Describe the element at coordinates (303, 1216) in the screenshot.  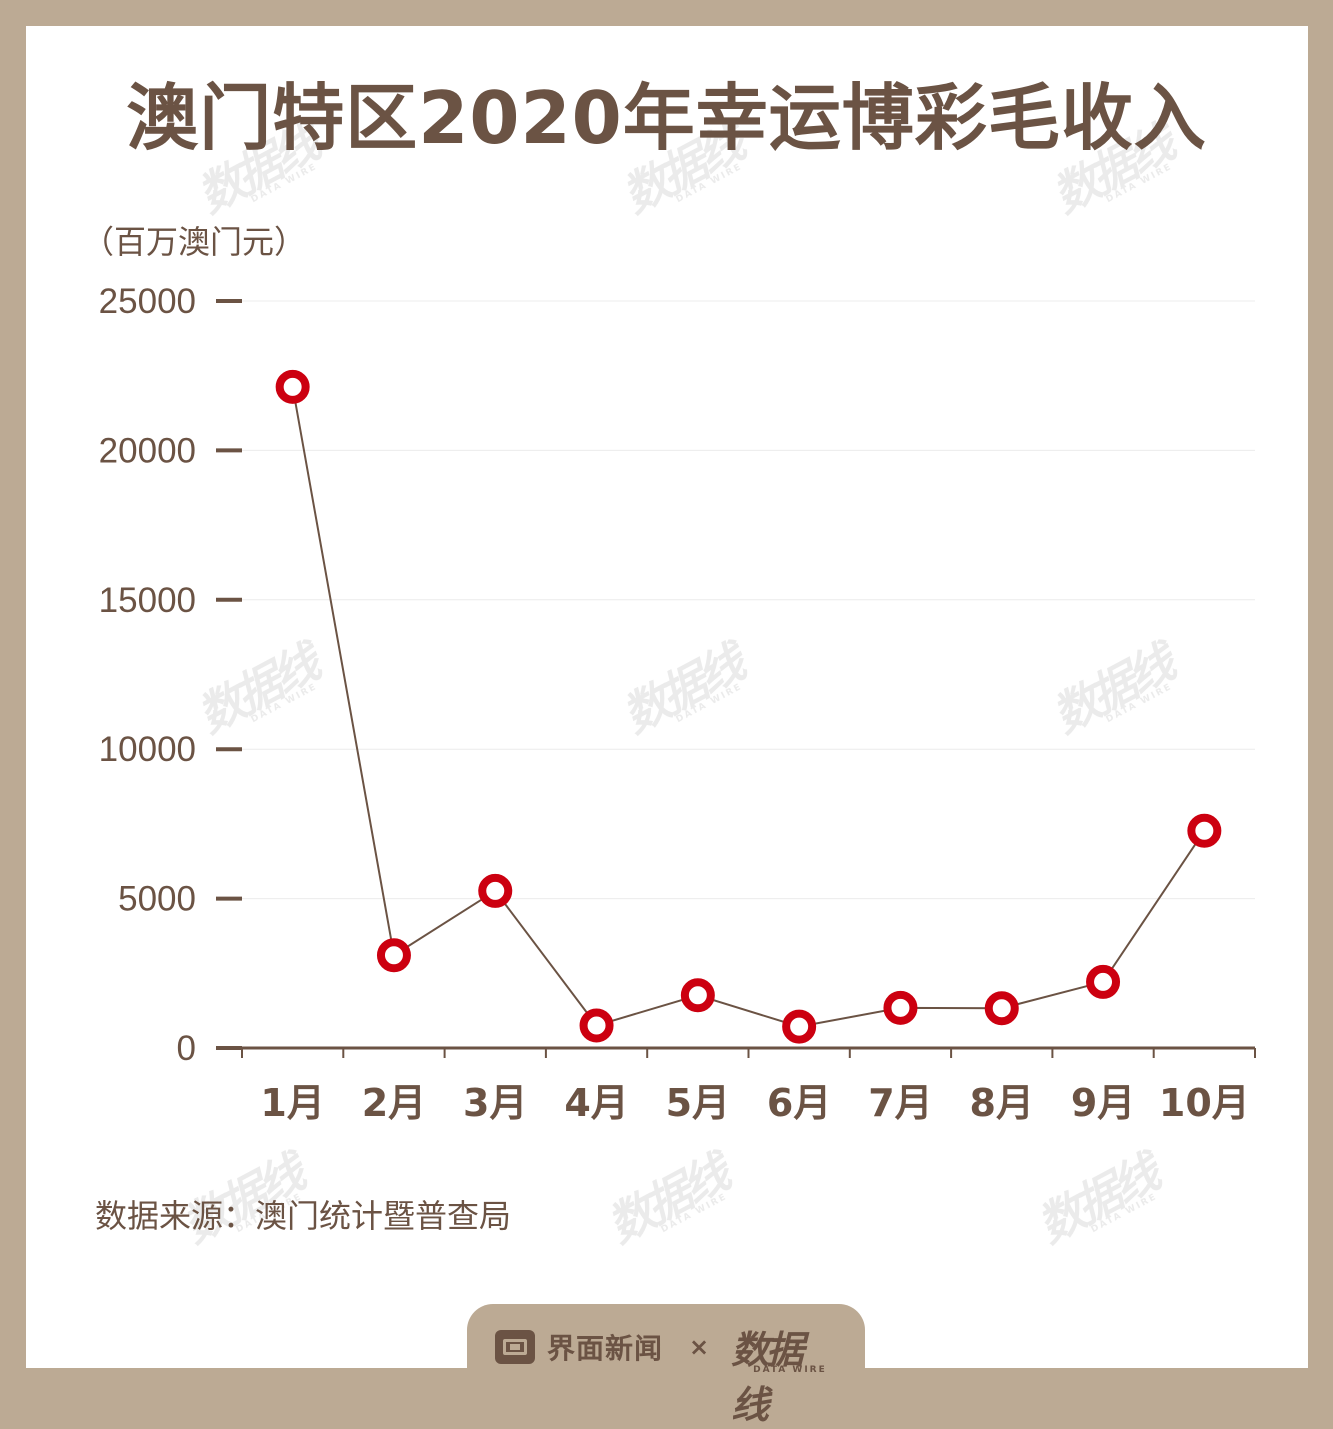
I see `data-source-note: 数据来源：澳门统计暨普查局` at that location.